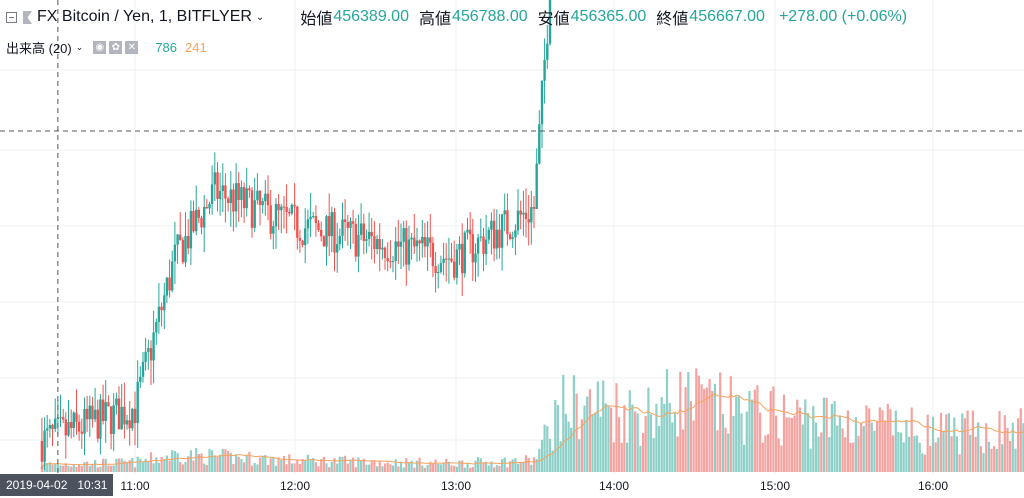 Image resolution: width=1024 pixels, height=498 pixels. What do you see at coordinates (27, 17) in the screenshot?
I see `flag-icon` at bounding box center [27, 17].